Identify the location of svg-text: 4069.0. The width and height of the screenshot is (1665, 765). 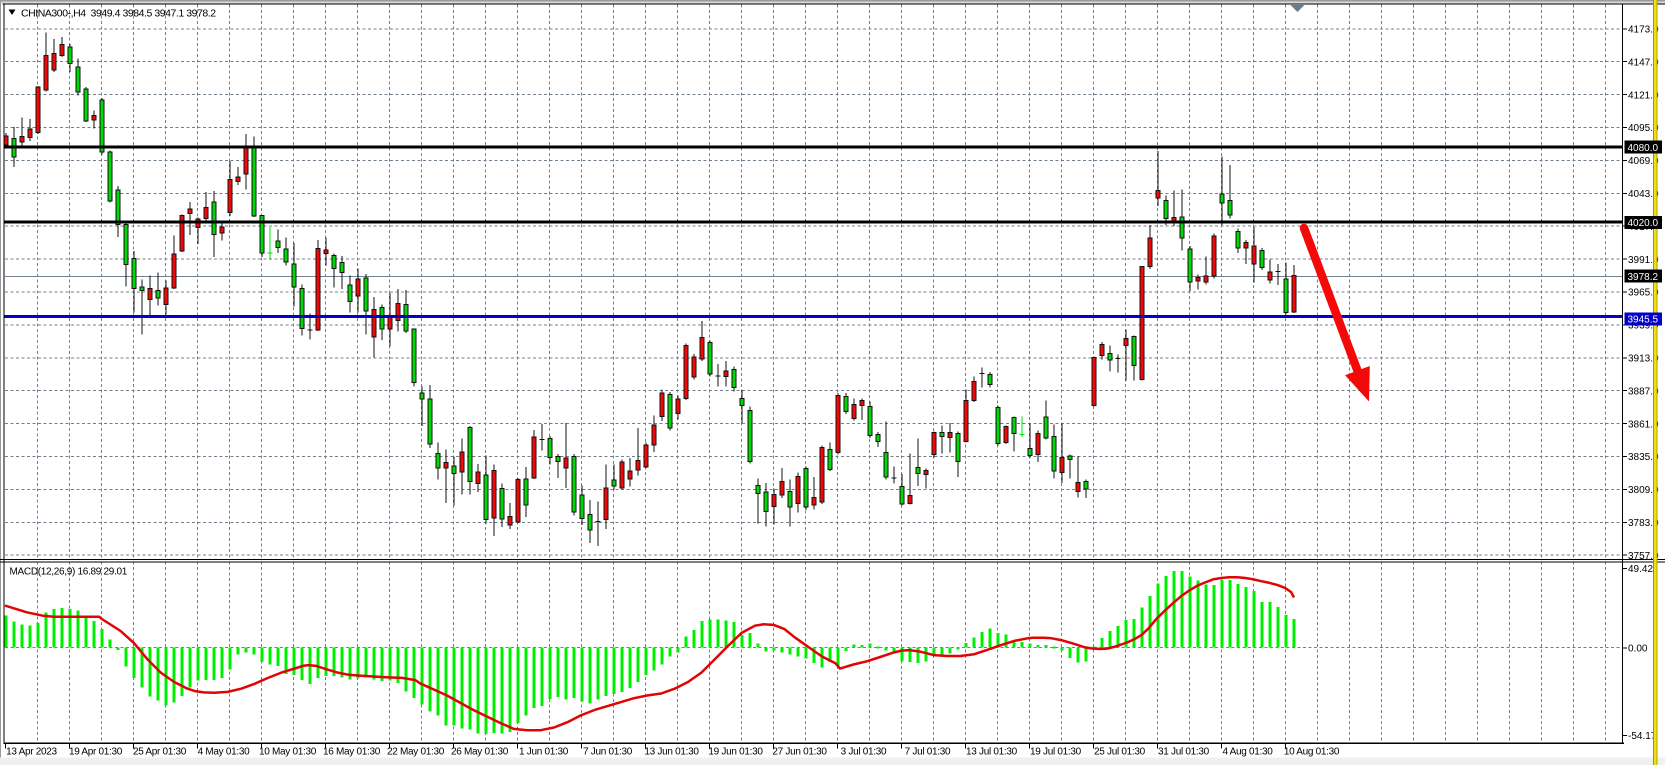
(1643, 161).